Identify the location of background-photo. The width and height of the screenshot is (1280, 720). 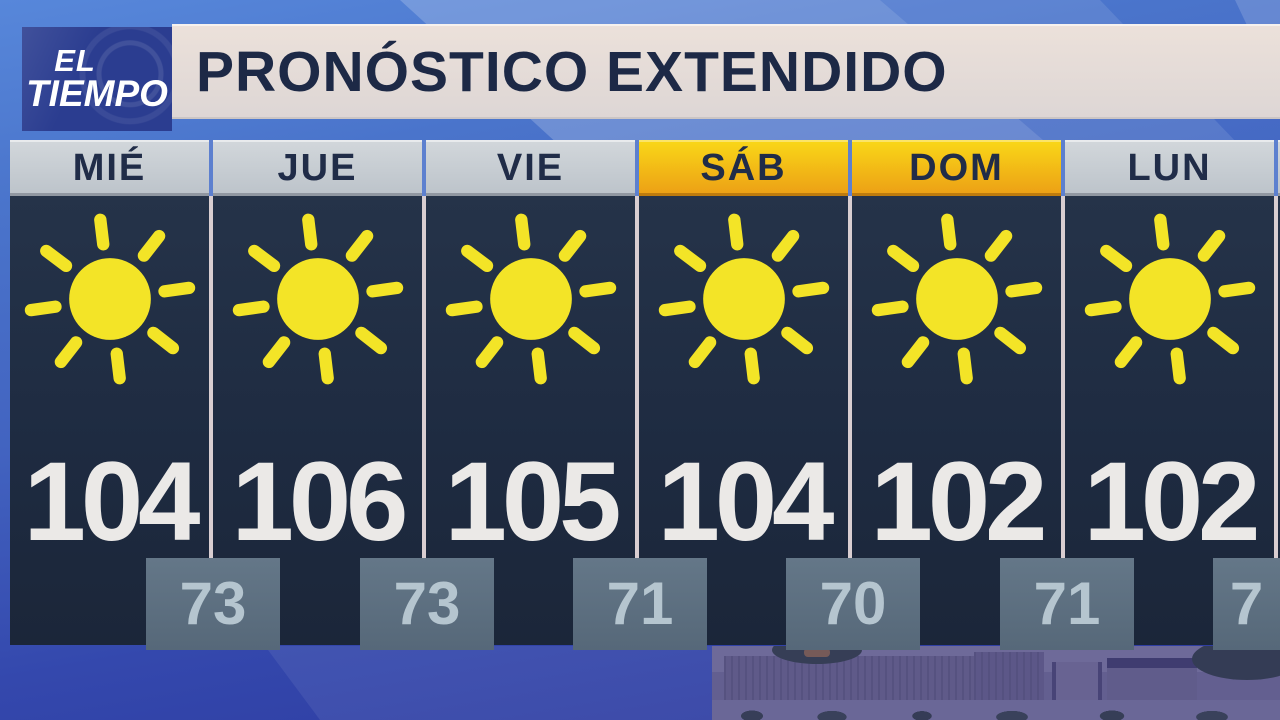
(996, 683).